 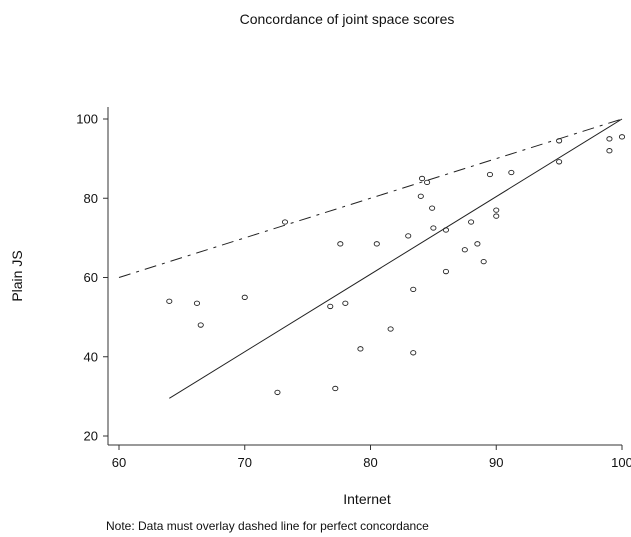 I want to click on x-axis-ticks: 60 70 80 90 100, so click(x=371, y=457).